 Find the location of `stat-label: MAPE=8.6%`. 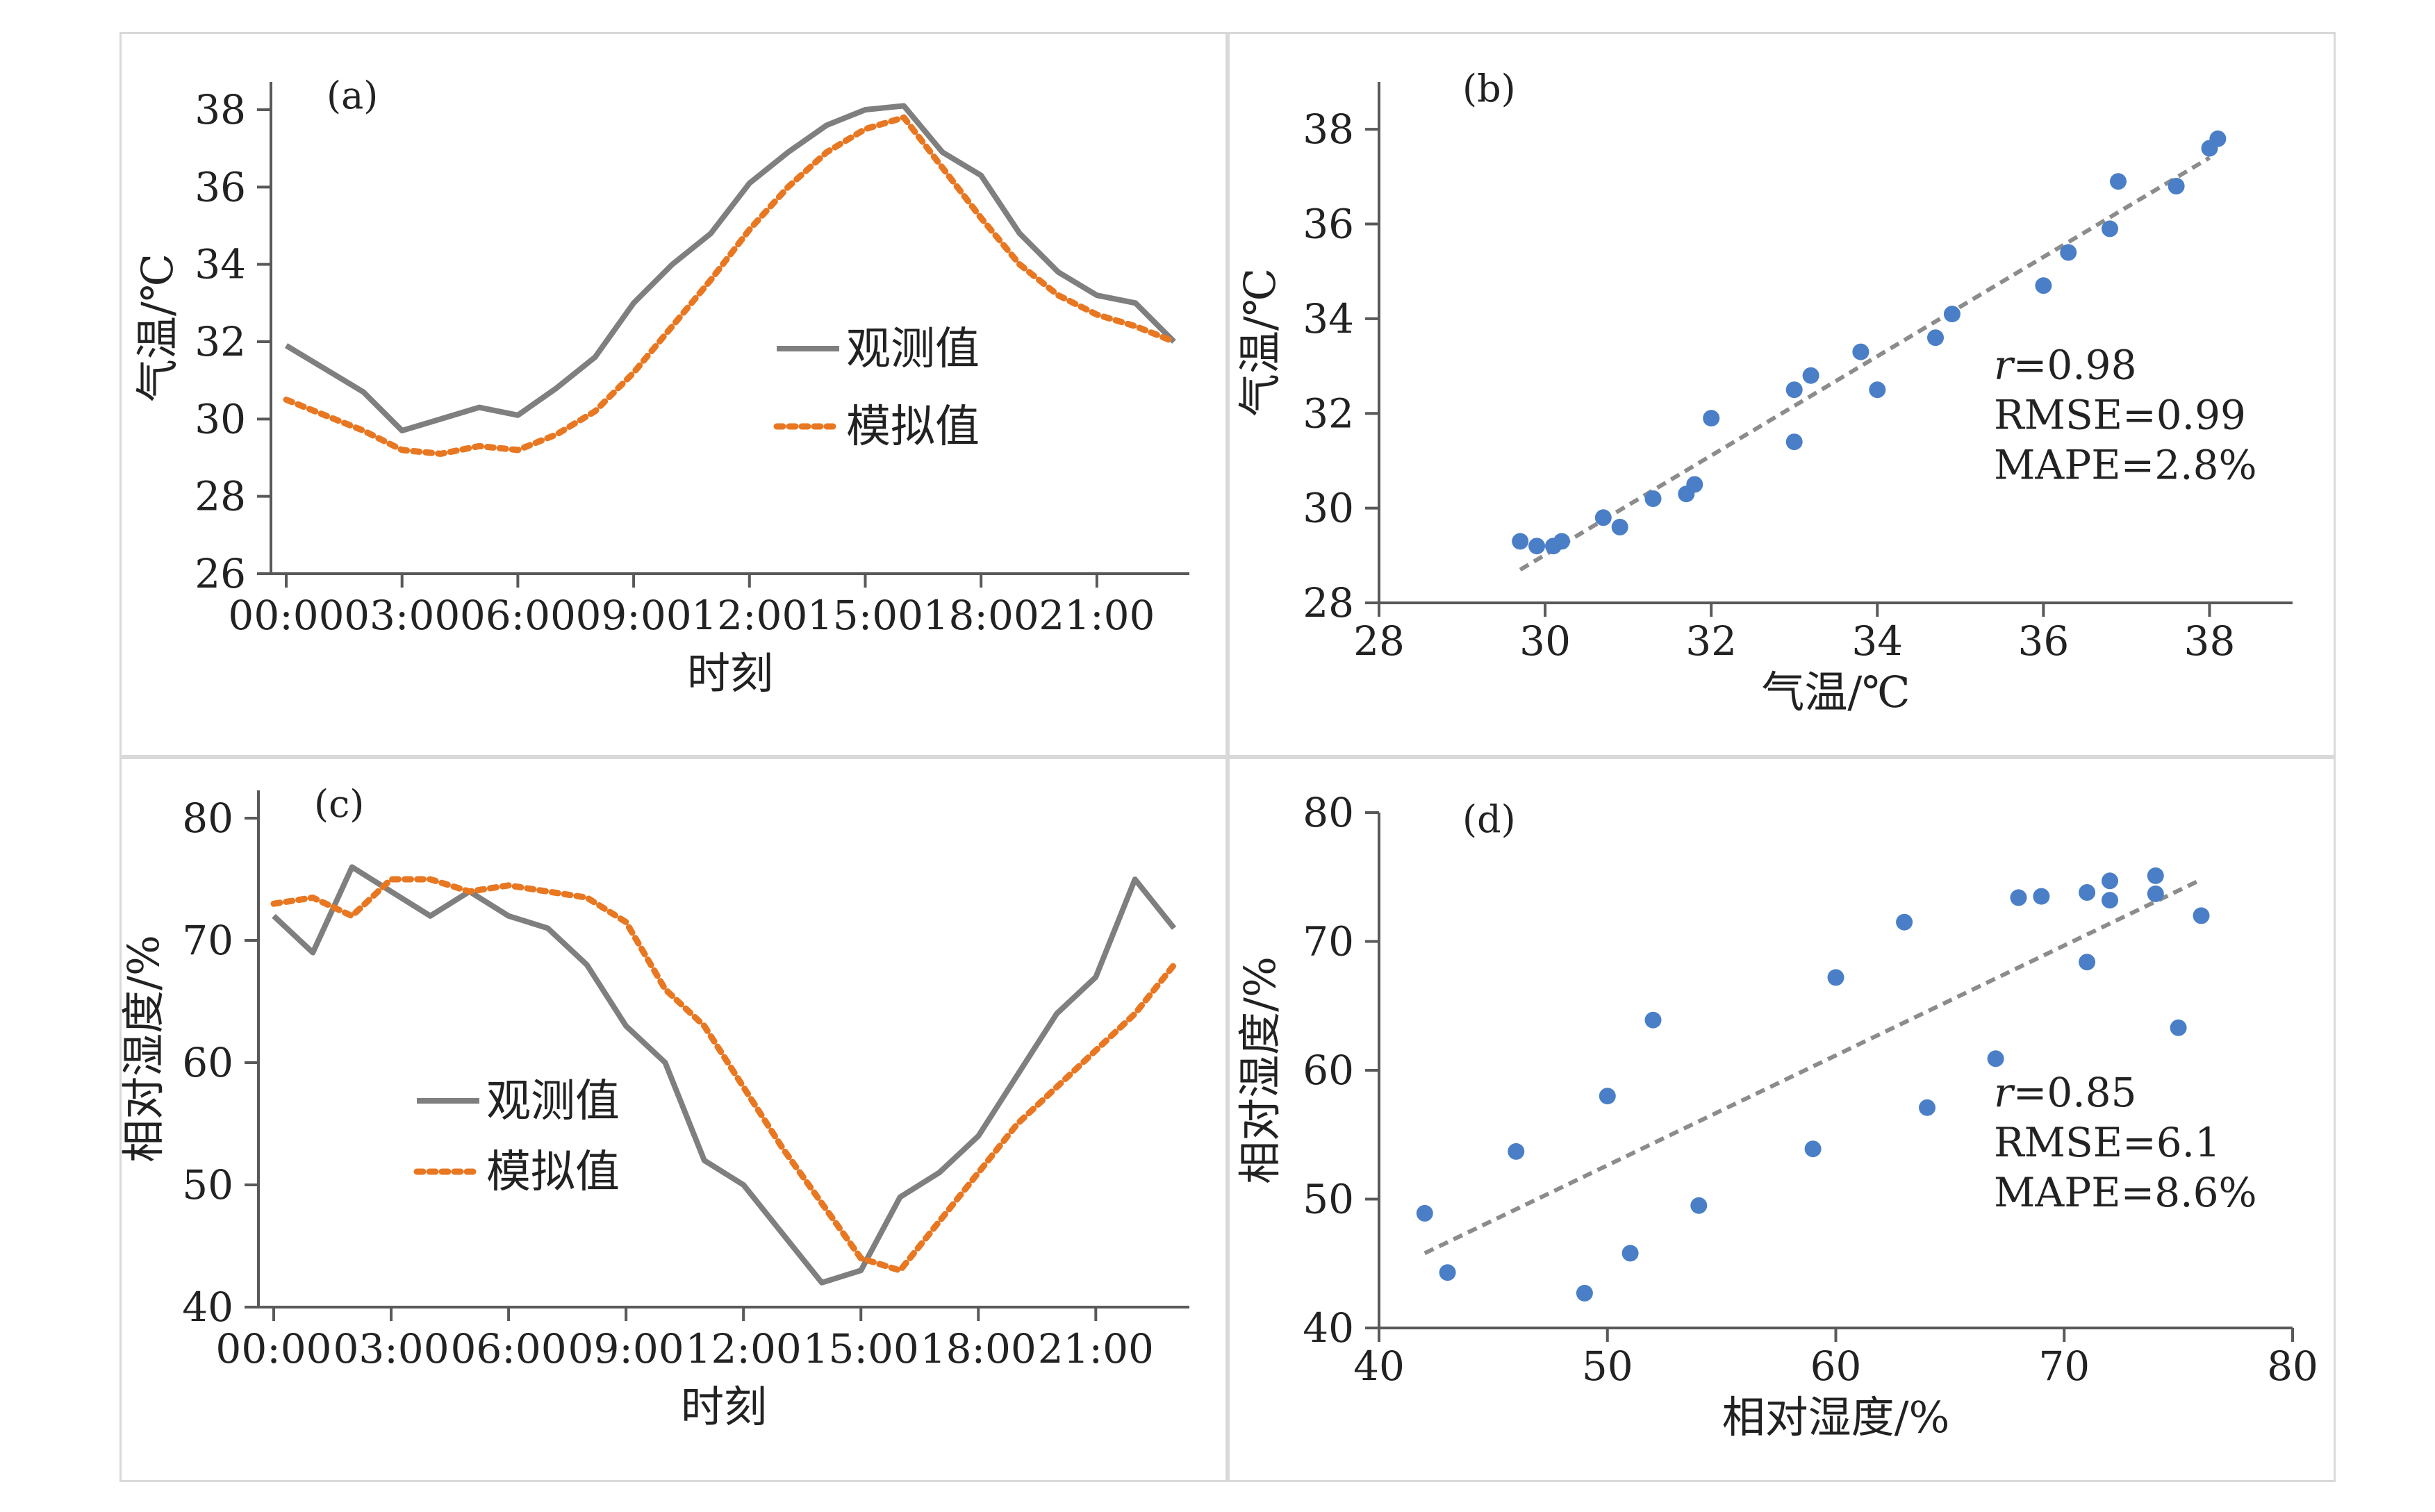

stat-label: MAPE=8.6% is located at coordinates (2125, 1193).